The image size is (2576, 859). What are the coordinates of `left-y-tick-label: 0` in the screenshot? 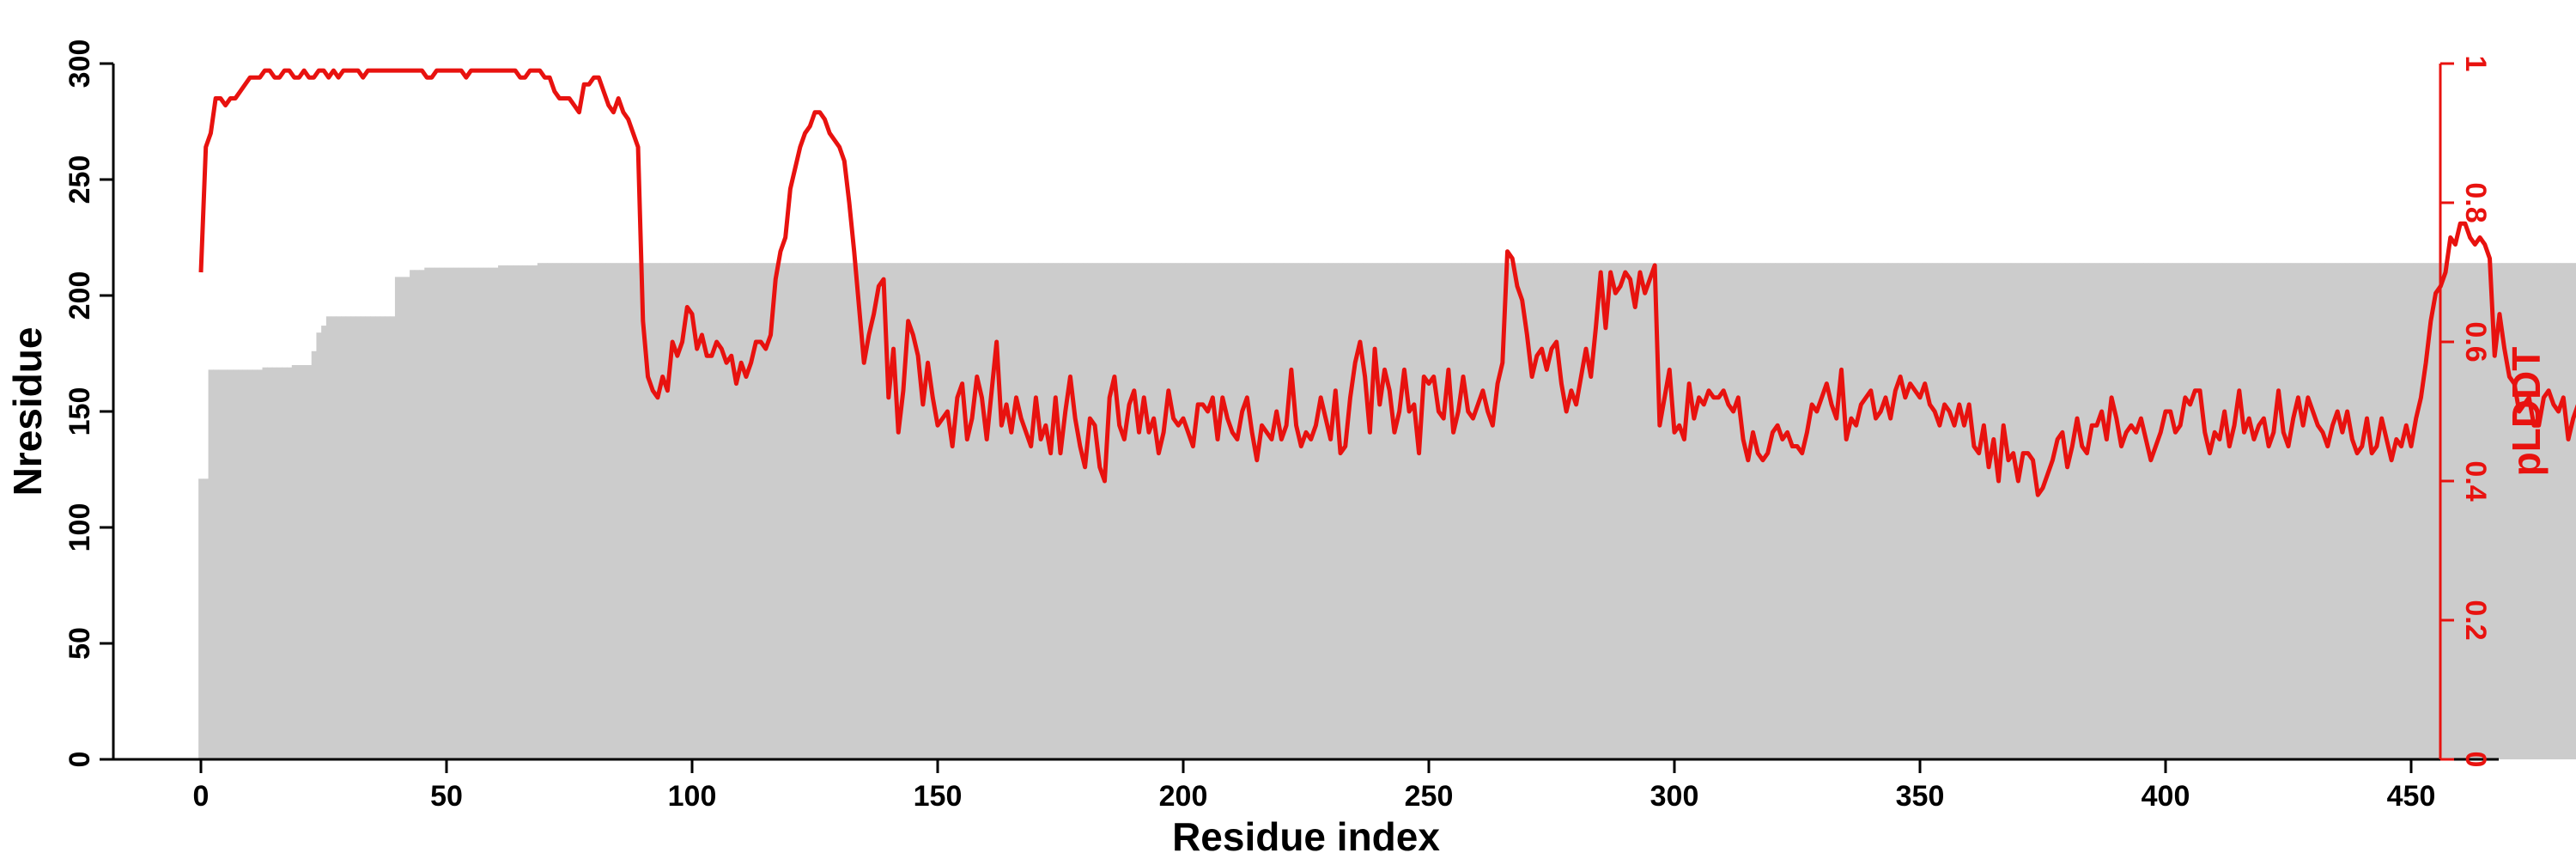 It's located at (80, 760).